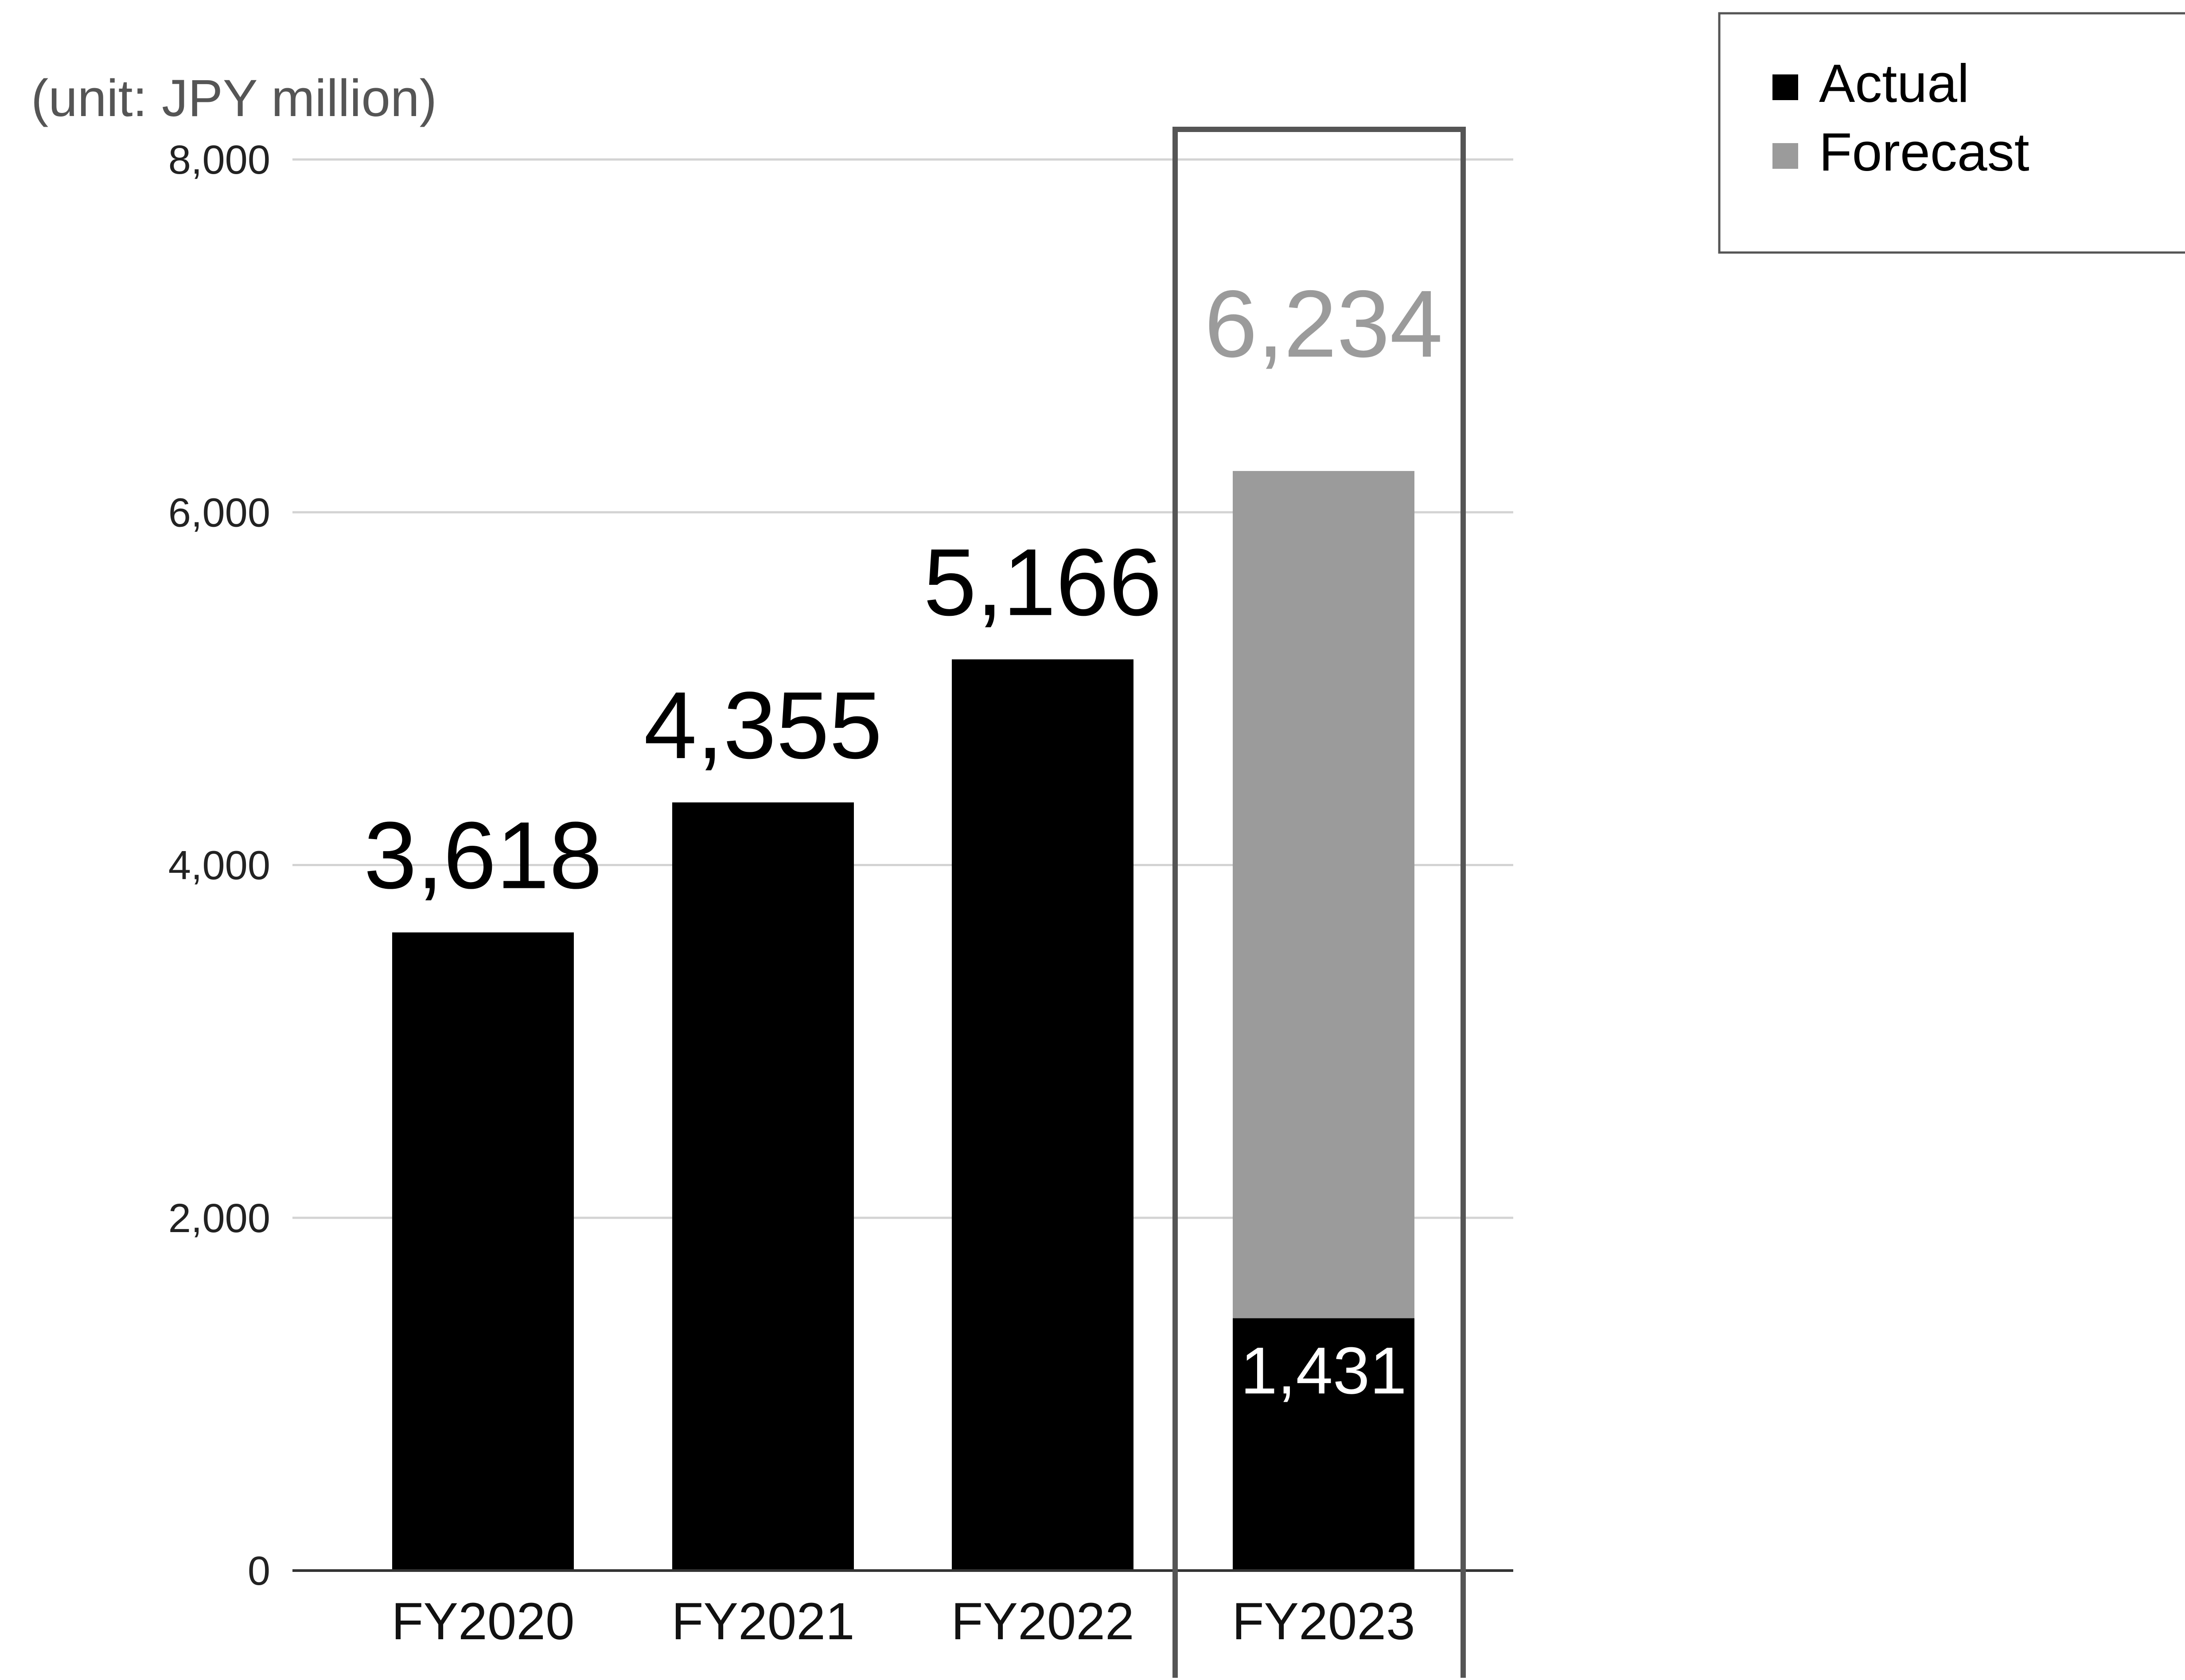 This screenshot has height=1680, width=2185. I want to click on x-tick-label: FY2020, so click(482, 1621).